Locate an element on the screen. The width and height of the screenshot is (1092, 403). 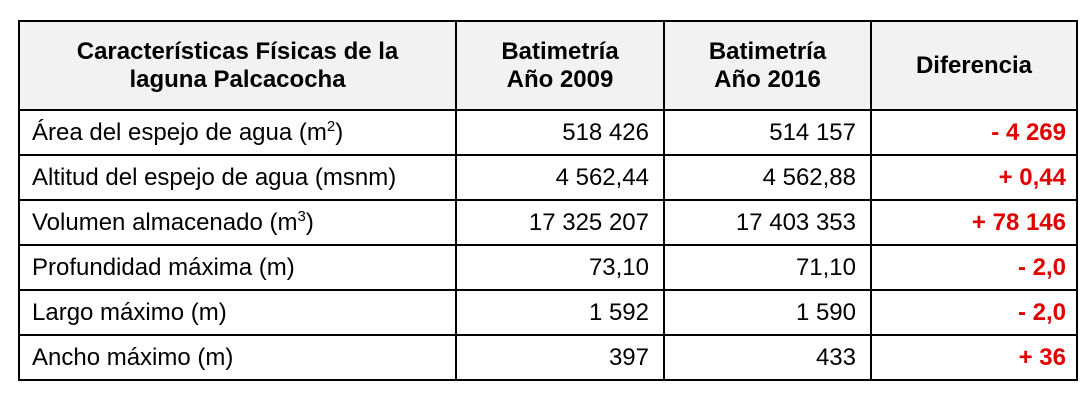
row-label: Volumen almacenado (m3) is located at coordinates (237, 222).